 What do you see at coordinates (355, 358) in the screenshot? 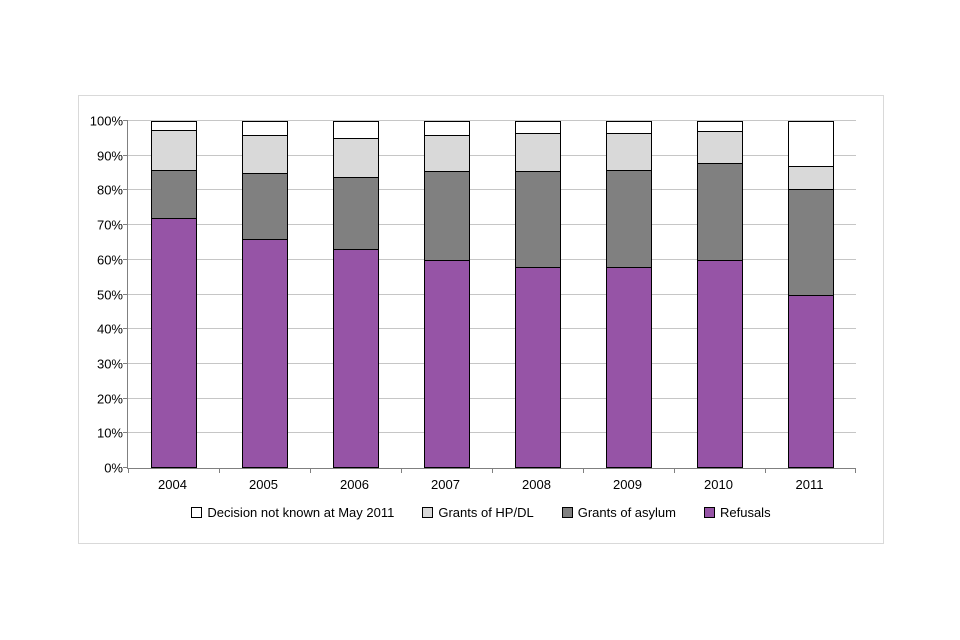
I see `bar-segment-2006-refusals` at bounding box center [355, 358].